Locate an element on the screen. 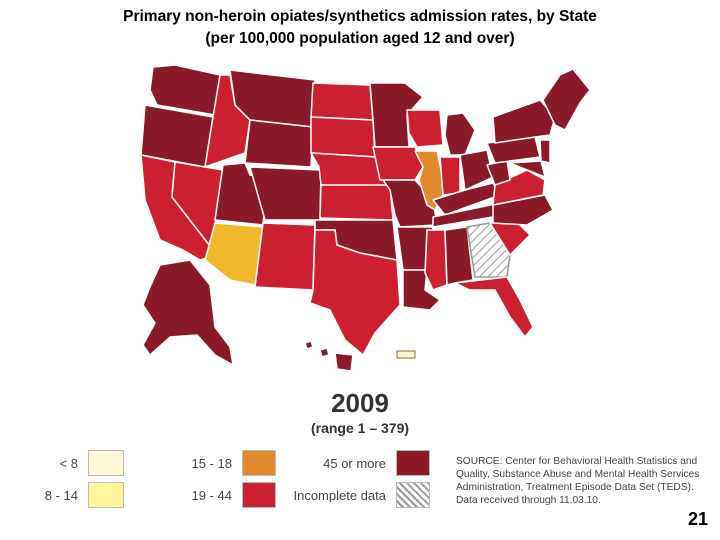  state-ia is located at coordinates (398, 163).